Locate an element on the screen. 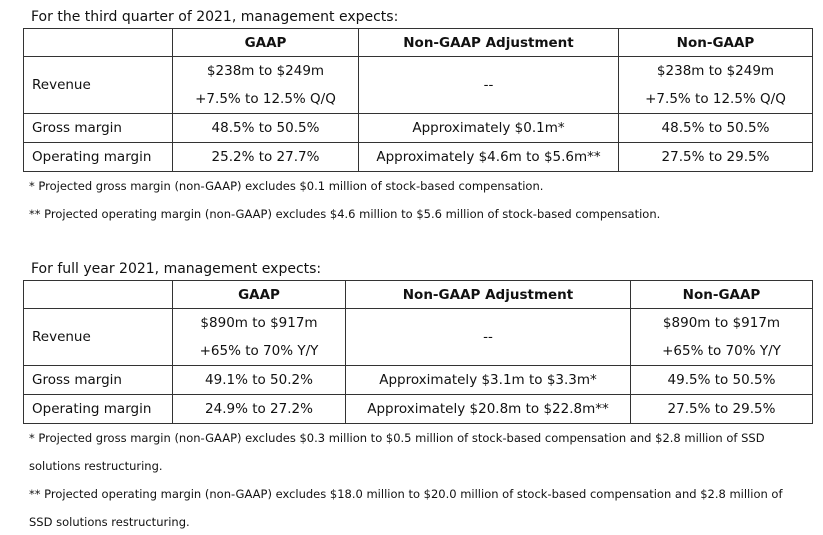  cell-line: Approximately $4.6m to $5.6m** is located at coordinates (488, 157).